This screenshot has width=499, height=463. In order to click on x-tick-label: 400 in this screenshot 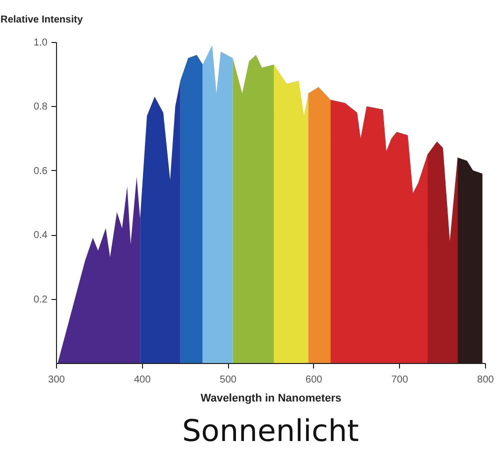, I will do `click(143, 380)`.